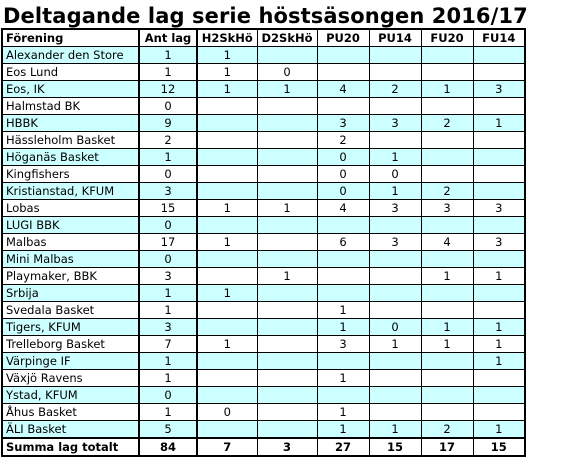 The width and height of the screenshot is (575, 460). What do you see at coordinates (70, 395) in the screenshot?
I see `club-name-cell: Ystad, KFUM` at bounding box center [70, 395].